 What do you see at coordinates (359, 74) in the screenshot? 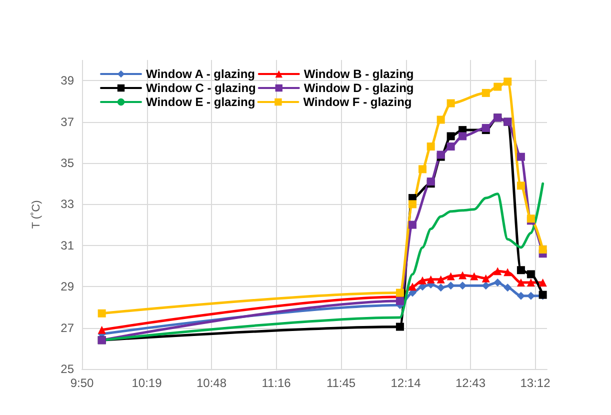
I see `legend-label: Window B - glazing` at bounding box center [359, 74].